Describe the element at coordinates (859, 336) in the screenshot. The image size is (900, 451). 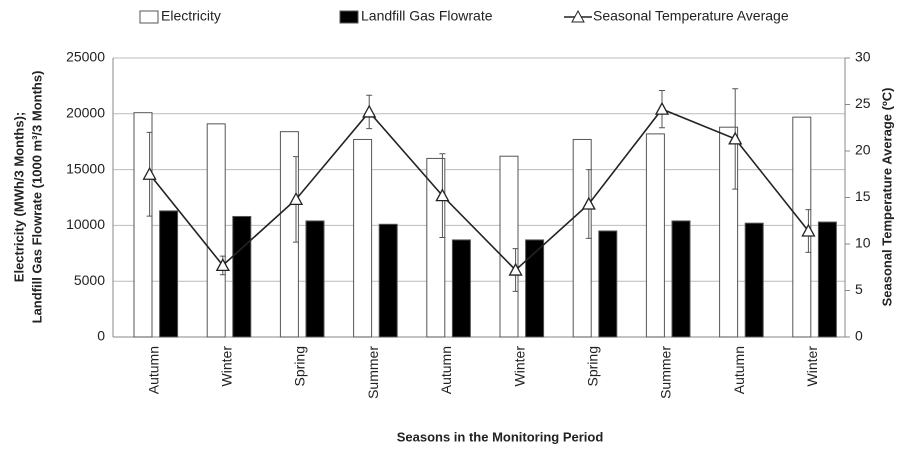
I see `y2-tick-label: 0` at that location.